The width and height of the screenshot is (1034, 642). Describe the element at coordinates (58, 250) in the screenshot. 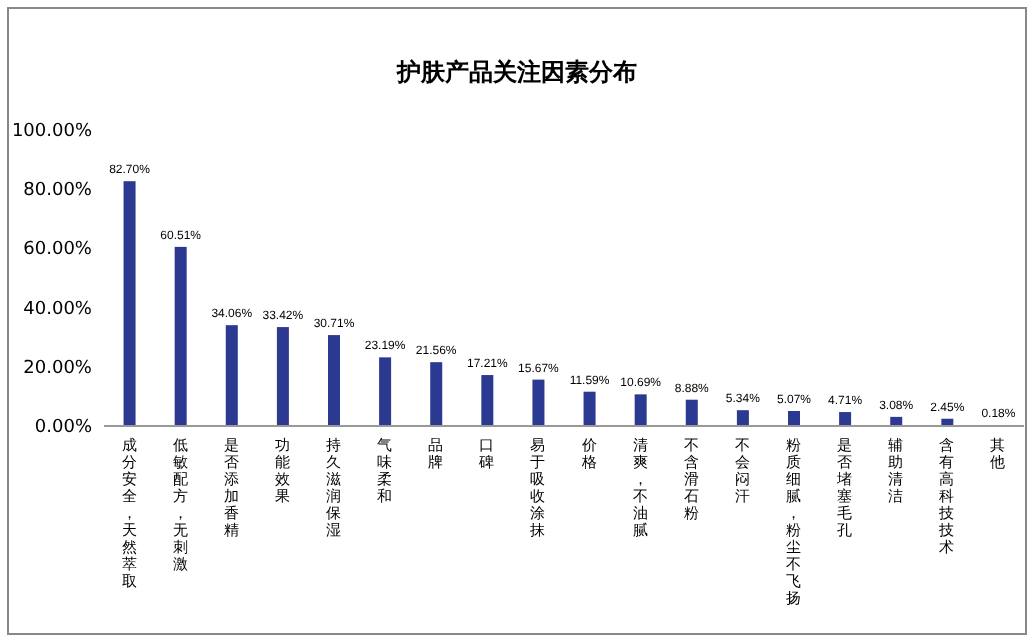

I see `y-tick-label: 60.00%` at that location.